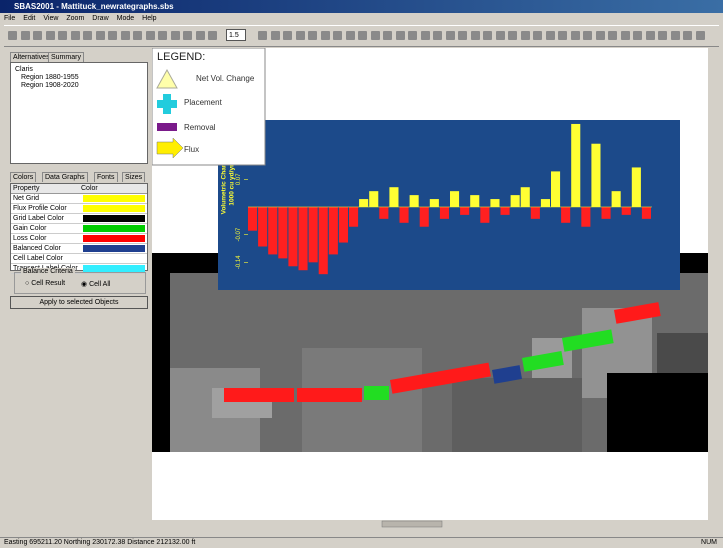 The image size is (723, 548). Describe the element at coordinates (191, 149) in the screenshot. I see `legend-label: Flux` at that location.